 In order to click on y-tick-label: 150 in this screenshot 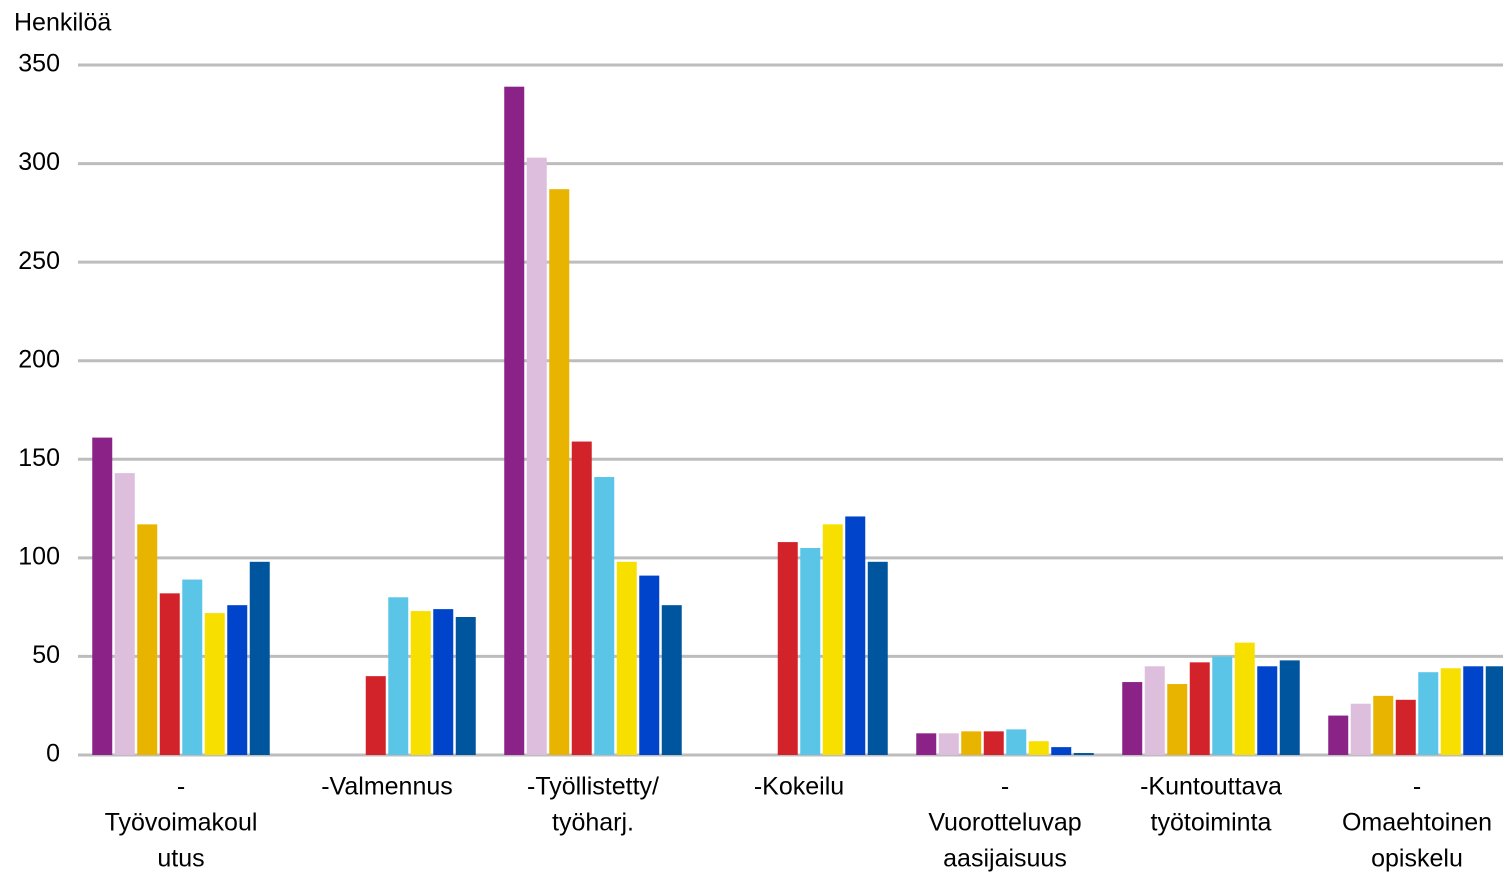, I will do `click(39, 458)`.